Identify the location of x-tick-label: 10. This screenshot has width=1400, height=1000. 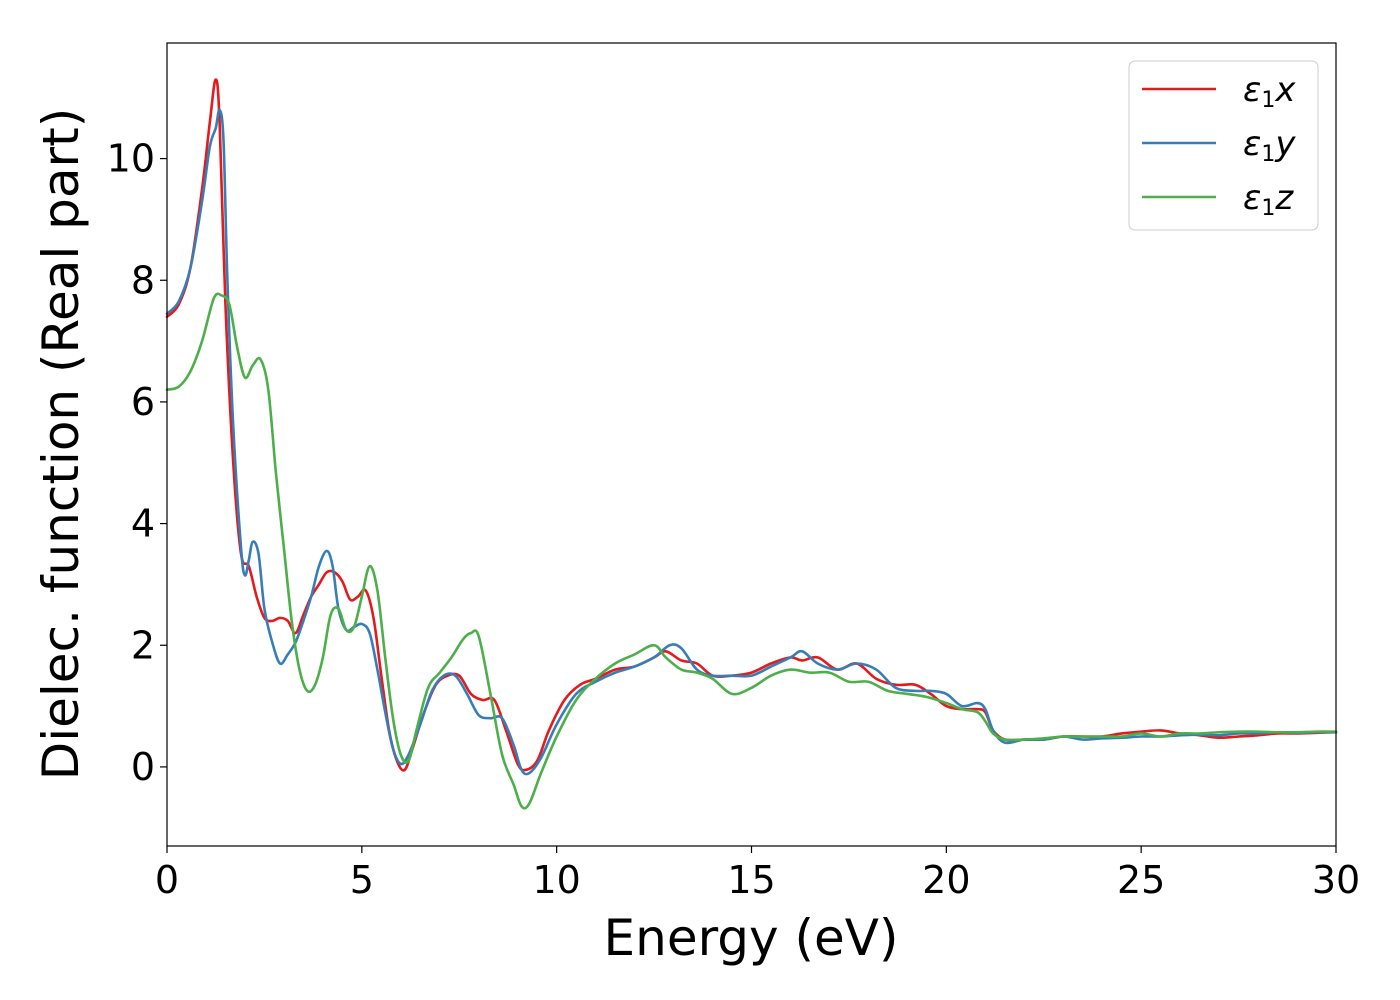
(556, 880).